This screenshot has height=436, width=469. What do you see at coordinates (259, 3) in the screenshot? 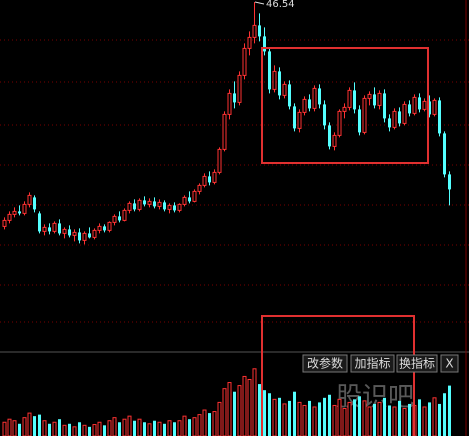
I see `peak-pointer` at bounding box center [259, 3].